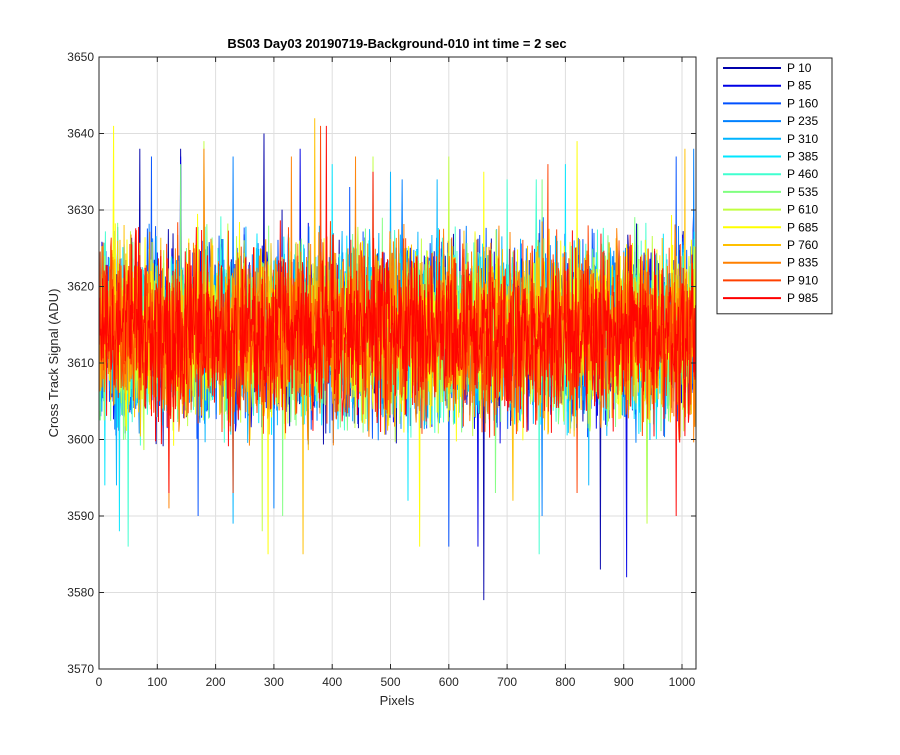 Image resolution: width=900 pixels, height=755 pixels. I want to click on x-tick-label: 600, so click(449, 682).